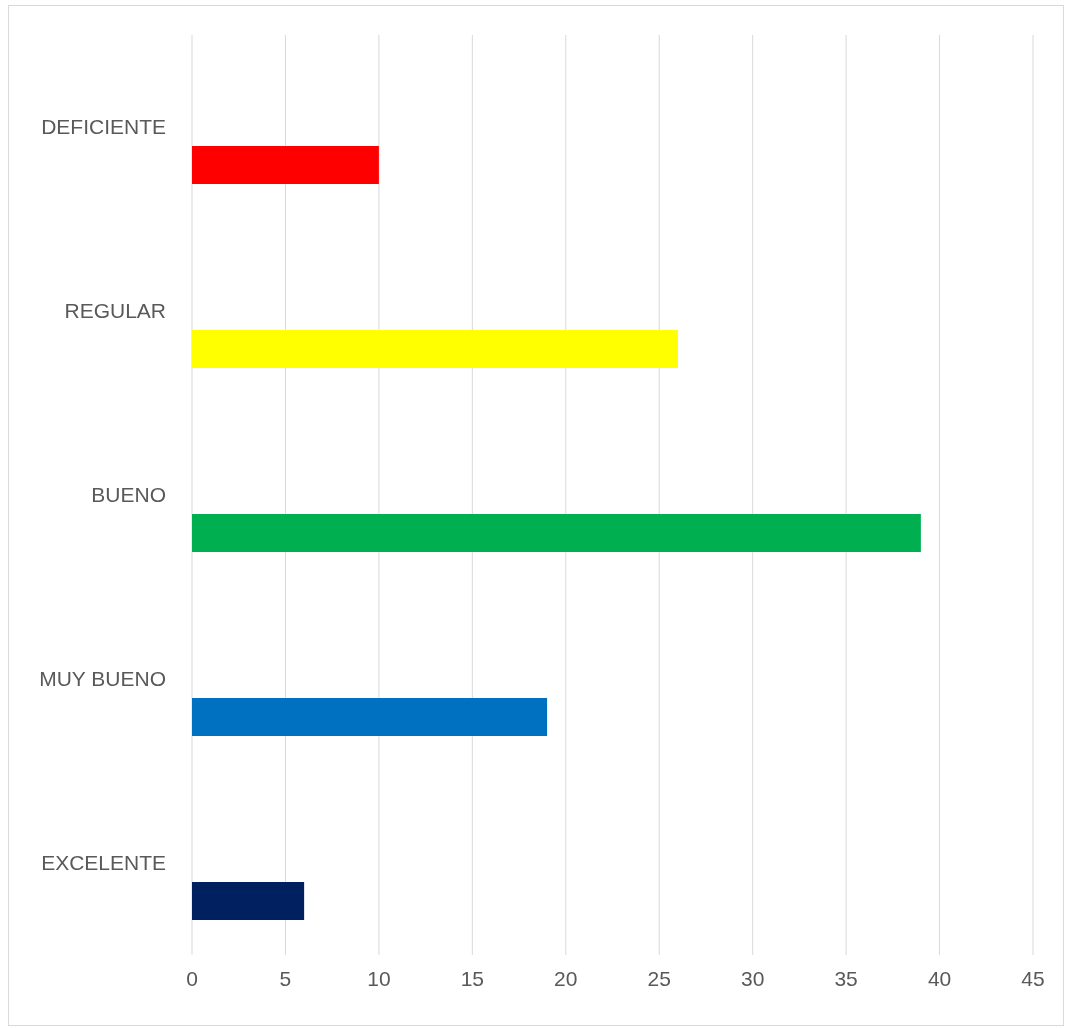 The image size is (1065, 1028). I want to click on x-tick-label: 20, so click(566, 978).